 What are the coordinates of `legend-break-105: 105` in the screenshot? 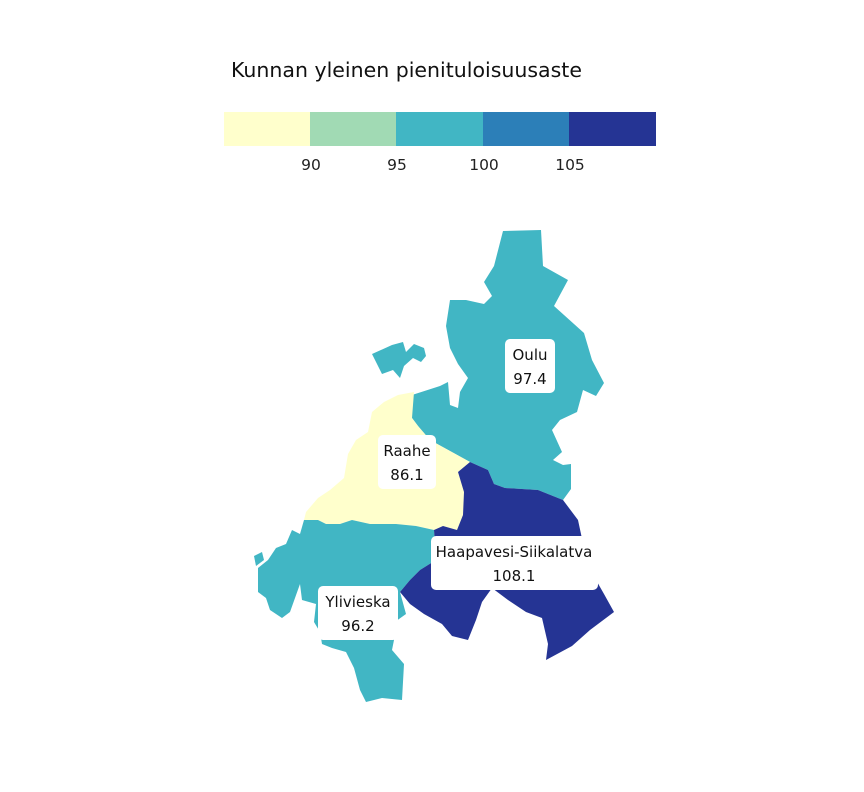 It's located at (570, 165).